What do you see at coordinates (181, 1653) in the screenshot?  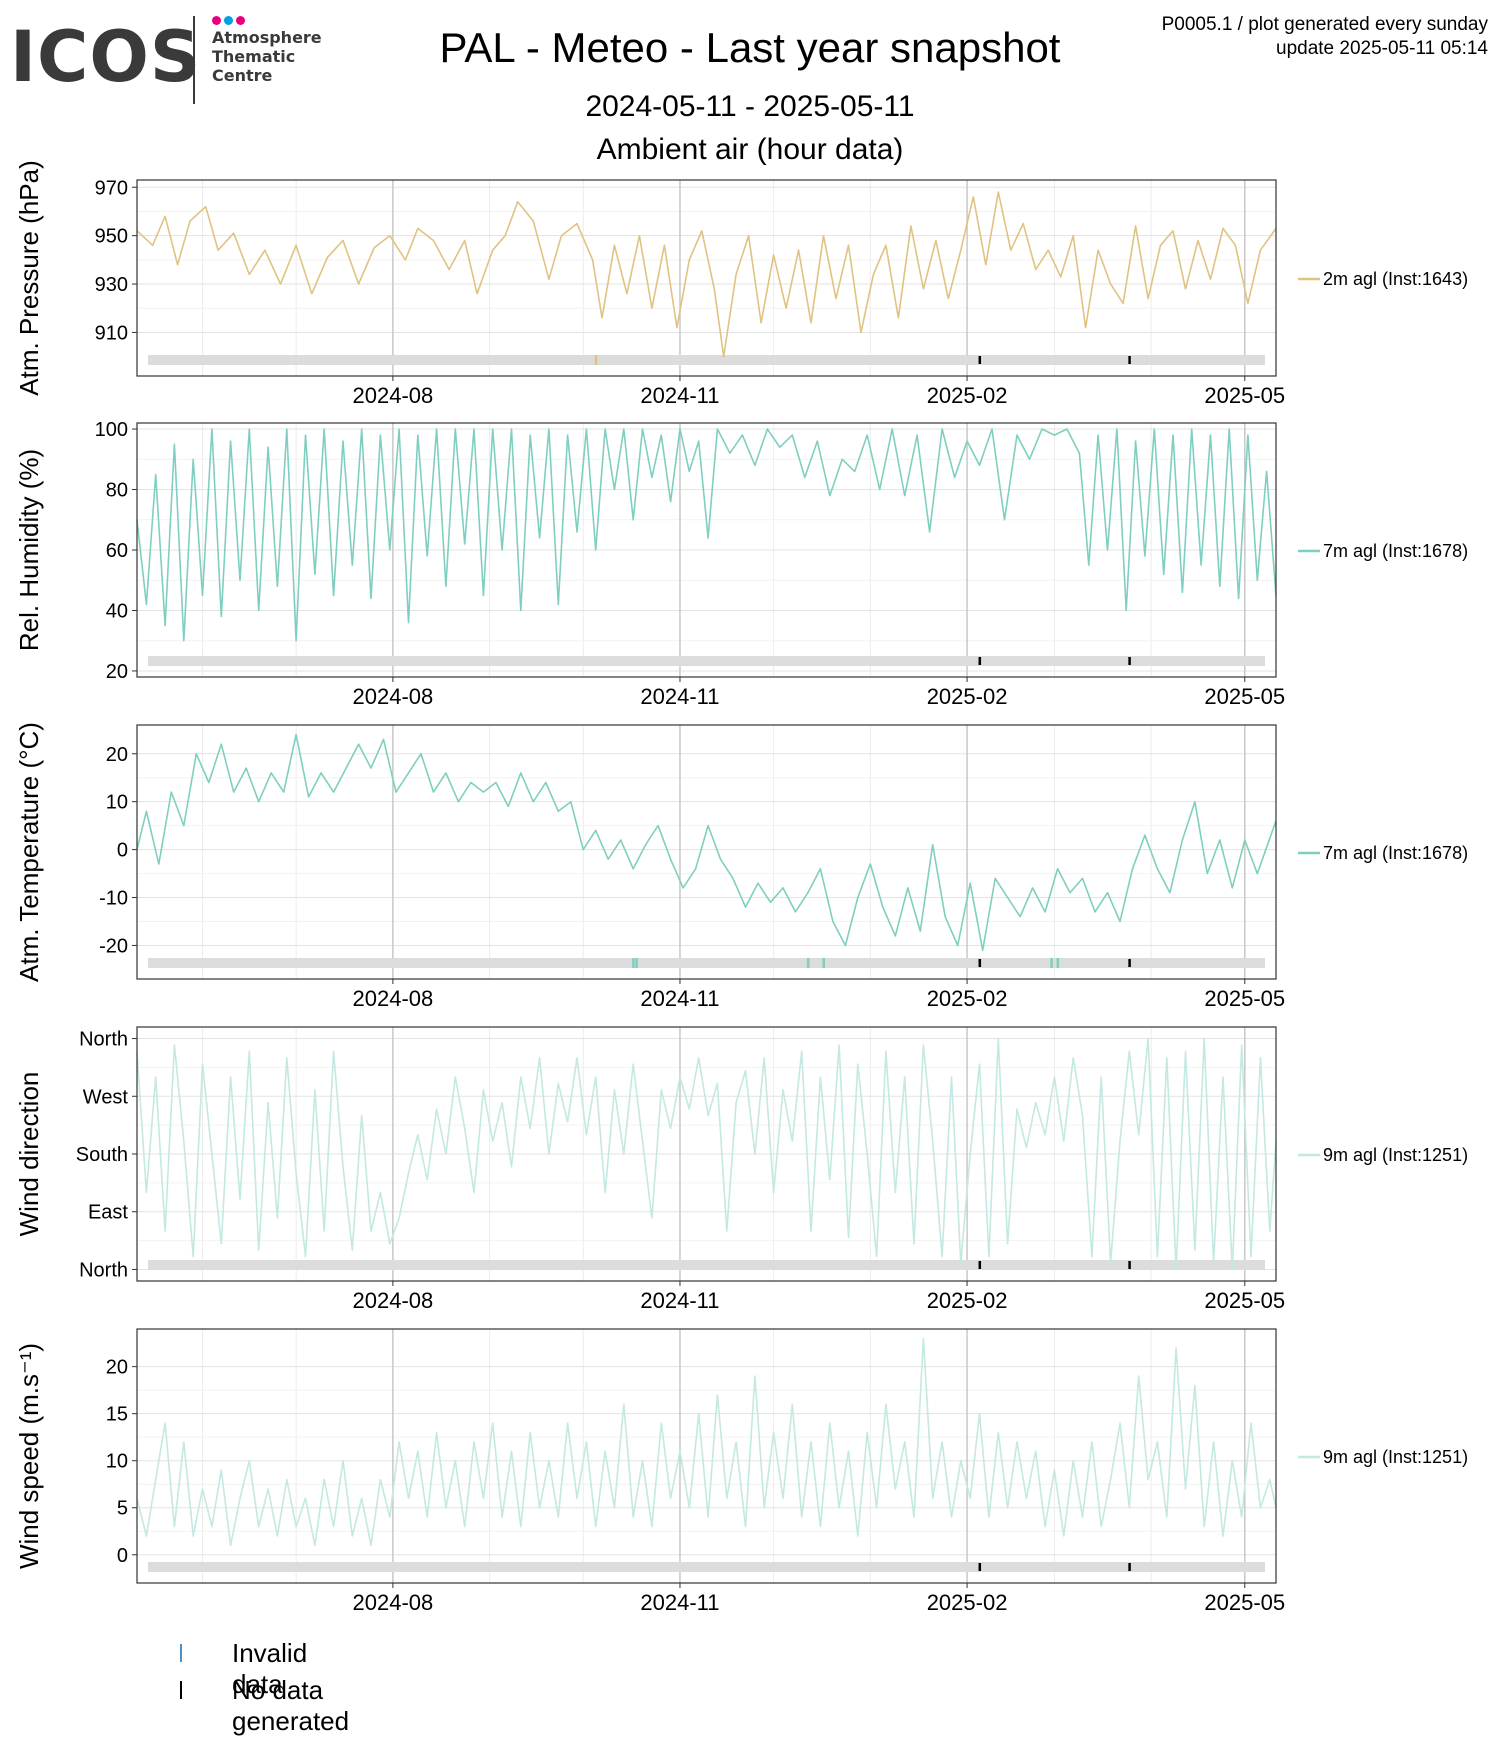 I see `invalid-data-mark` at bounding box center [181, 1653].